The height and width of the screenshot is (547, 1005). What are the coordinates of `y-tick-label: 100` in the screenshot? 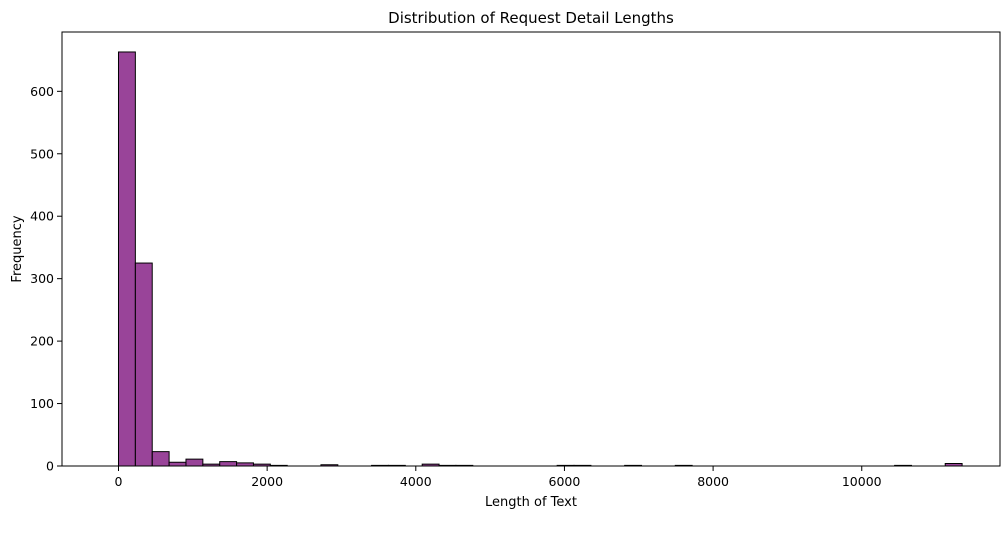 It's located at (42, 403).